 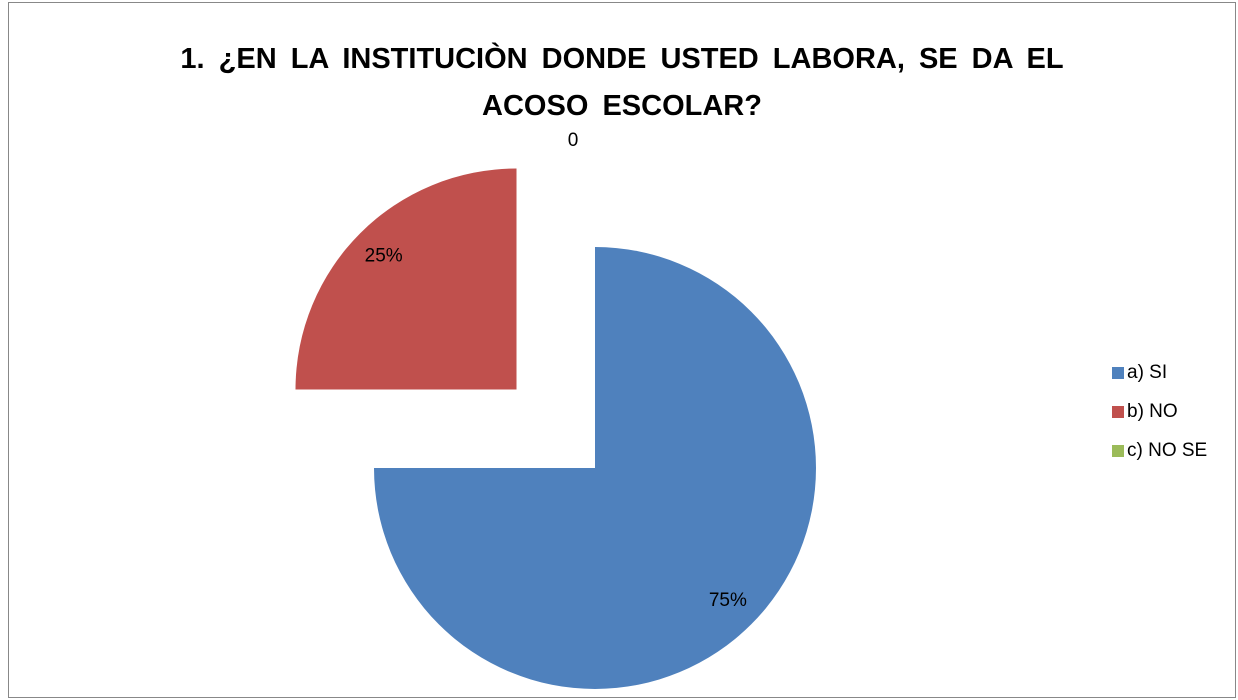 I want to click on data-label: 0, so click(x=573, y=140).